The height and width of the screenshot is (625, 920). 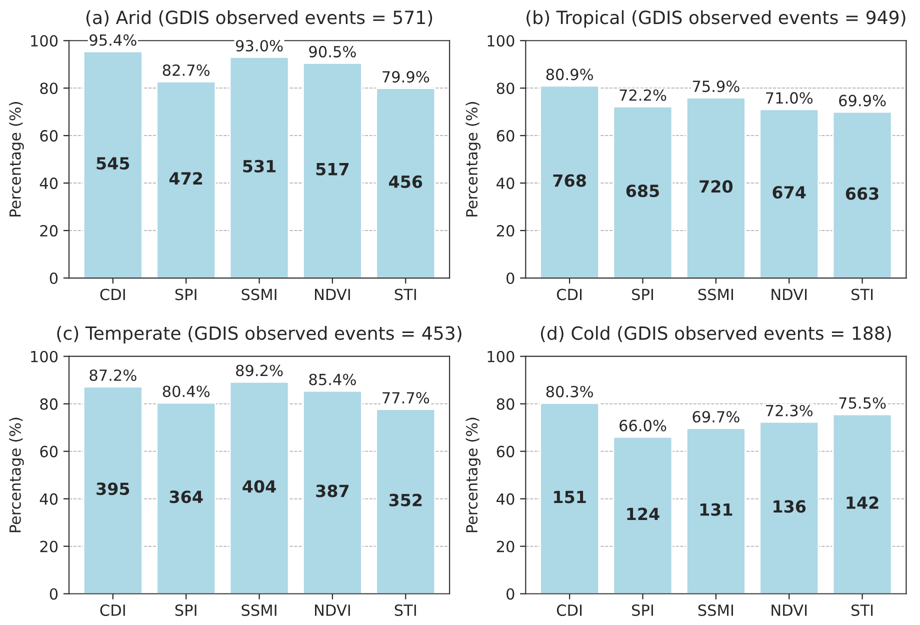 What do you see at coordinates (259, 335) in the screenshot?
I see `chart-title: (c) Temperate (GDIS observed events = 453)` at bounding box center [259, 335].